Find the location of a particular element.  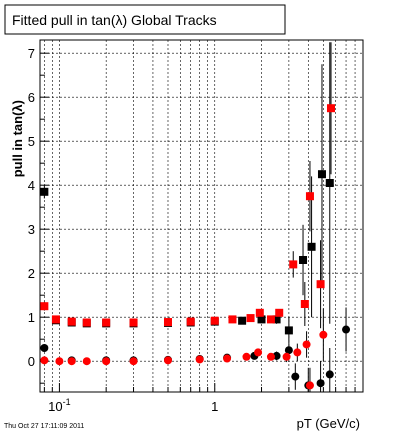

y-tick-label: 2 is located at coordinates (31, 273).